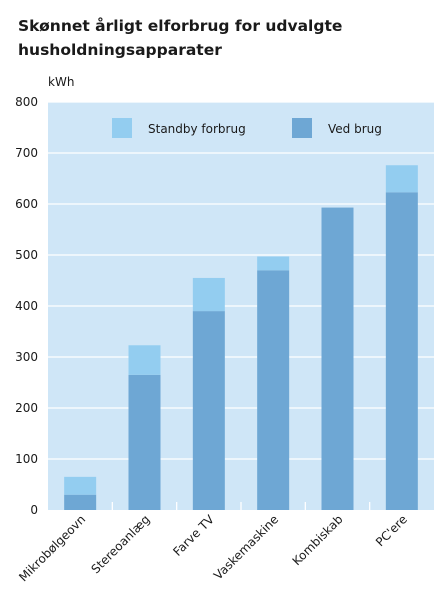 This screenshot has width=444, height=602. I want to click on x-axis-ticks, so click(241, 506).